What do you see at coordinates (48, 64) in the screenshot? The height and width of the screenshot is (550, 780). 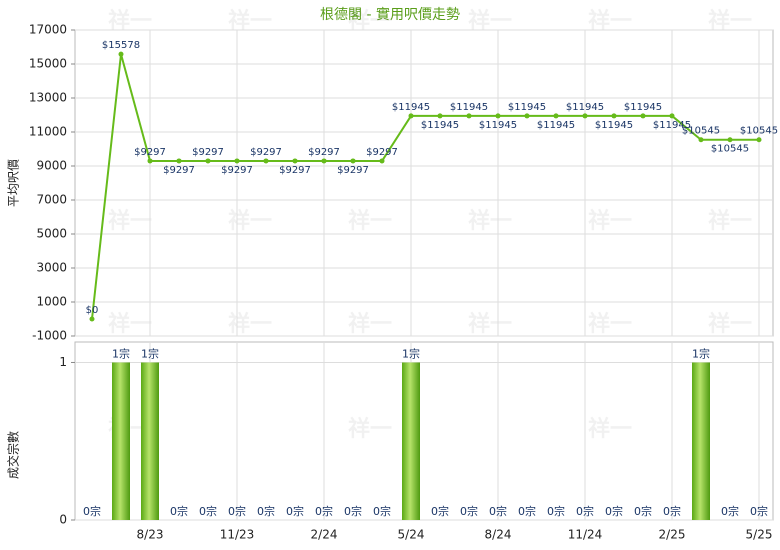 I see `y-tick-label: 15000` at bounding box center [48, 64].